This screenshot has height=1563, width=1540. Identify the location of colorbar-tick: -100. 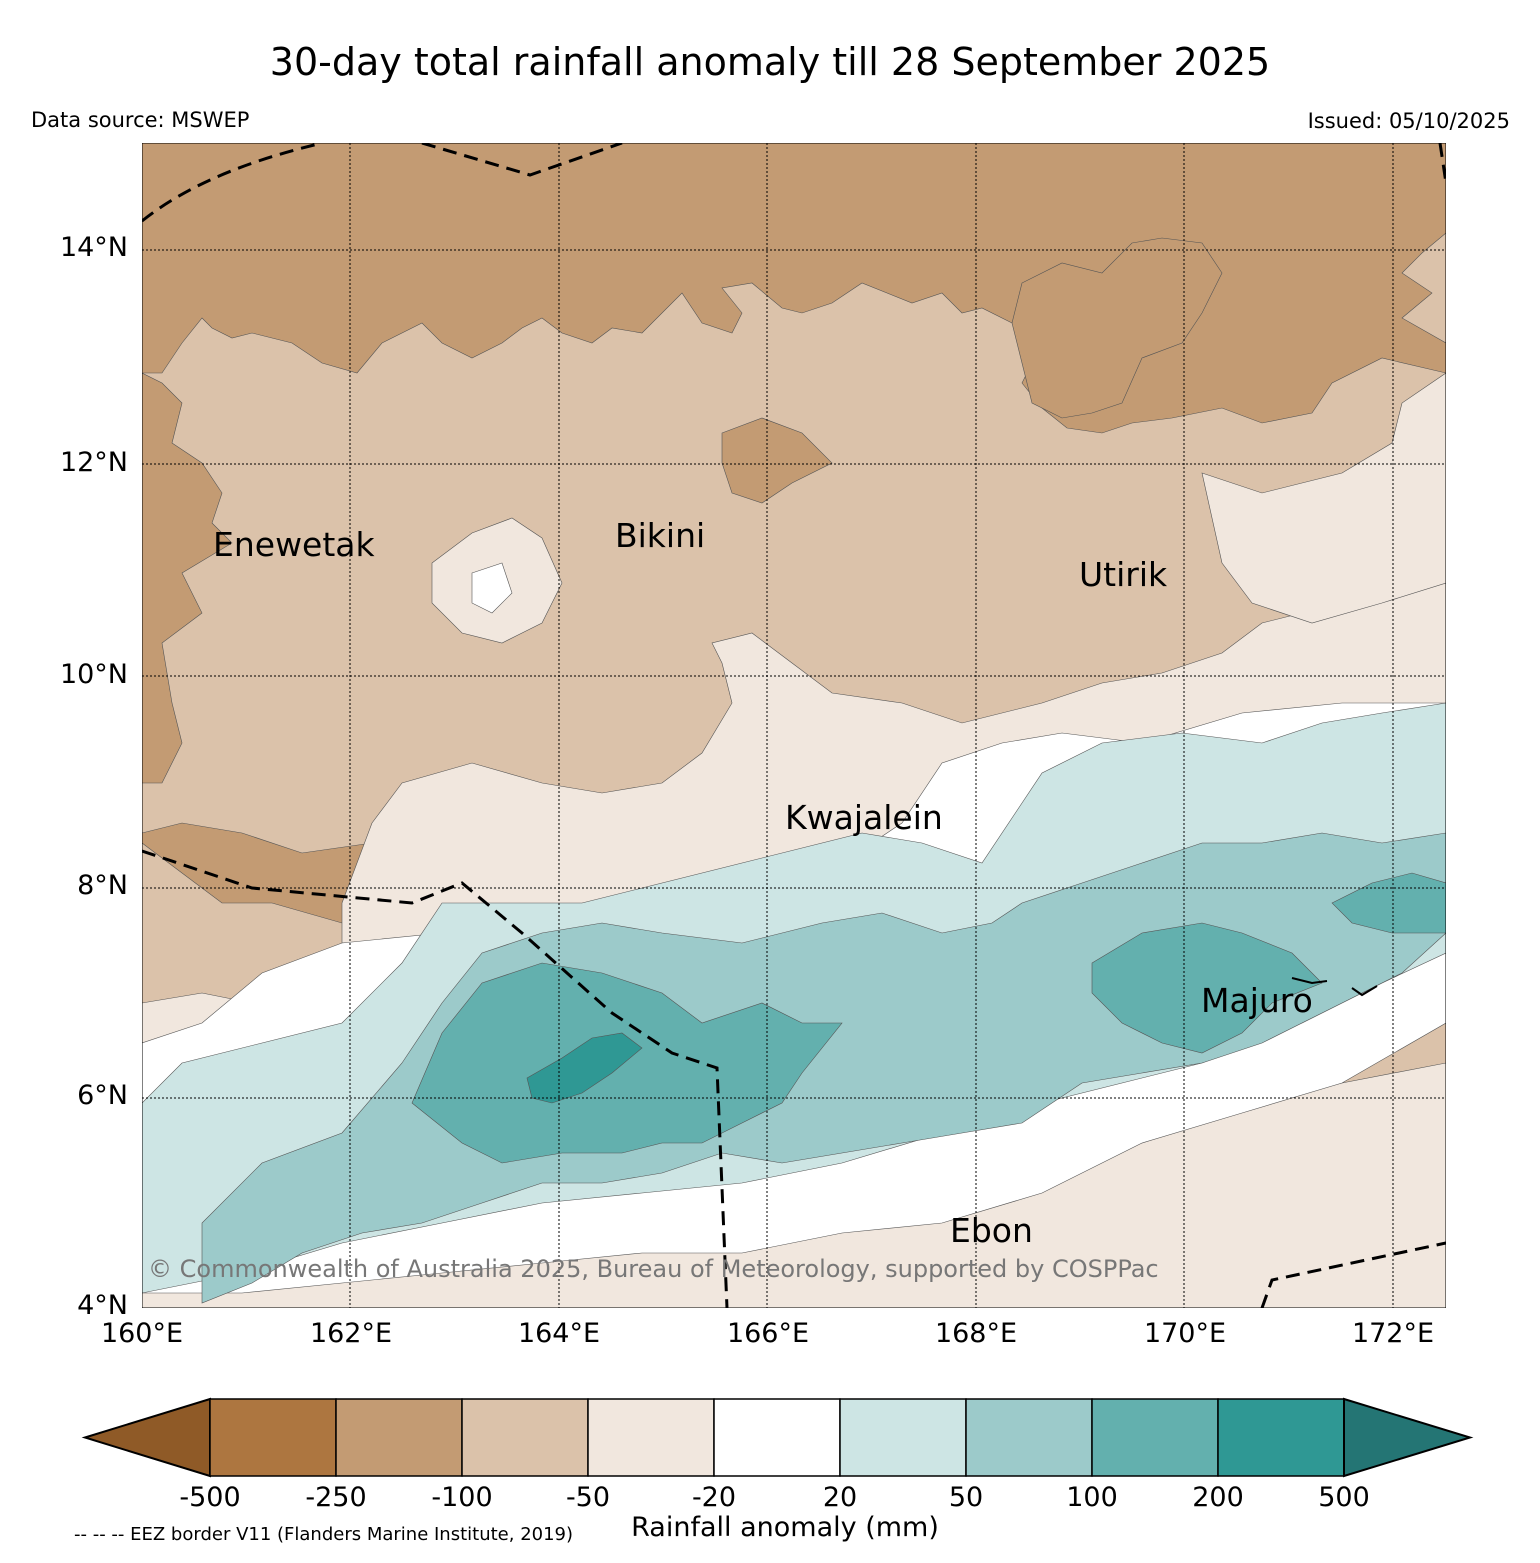
(462, 1497).